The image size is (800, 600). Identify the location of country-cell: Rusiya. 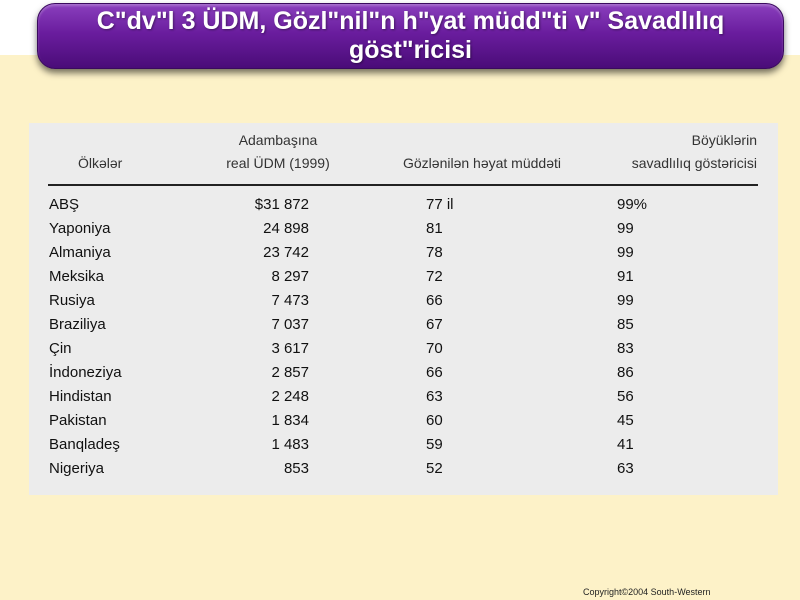
(72, 300).